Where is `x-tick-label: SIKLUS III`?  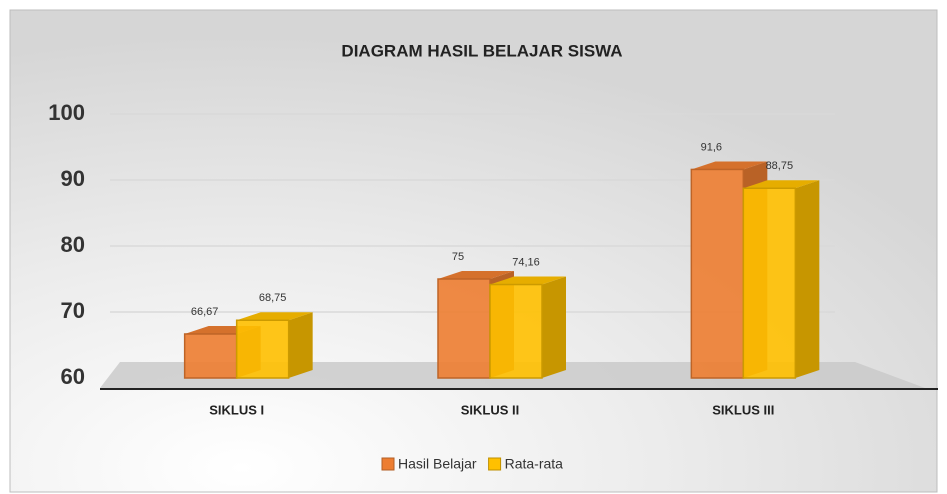 x-tick-label: SIKLUS III is located at coordinates (743, 409).